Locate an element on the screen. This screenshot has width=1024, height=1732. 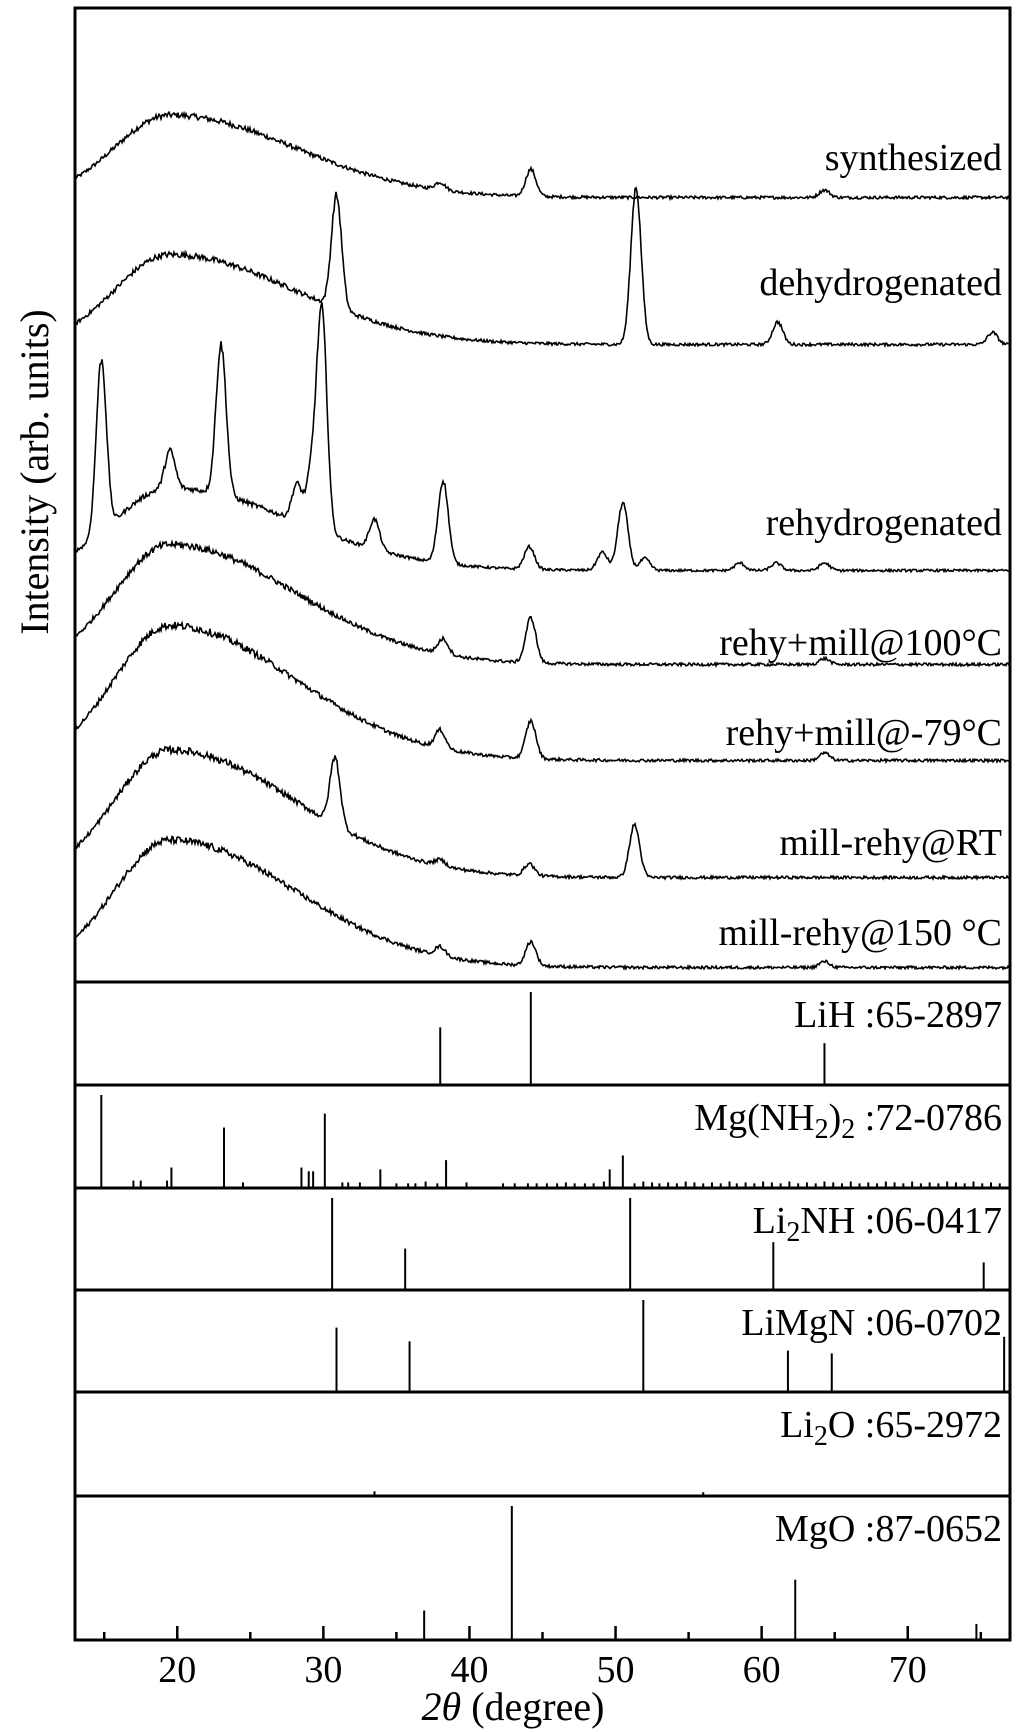
x-axis: 20 30 40 50 60 70 is located at coordinates (542, 1658).